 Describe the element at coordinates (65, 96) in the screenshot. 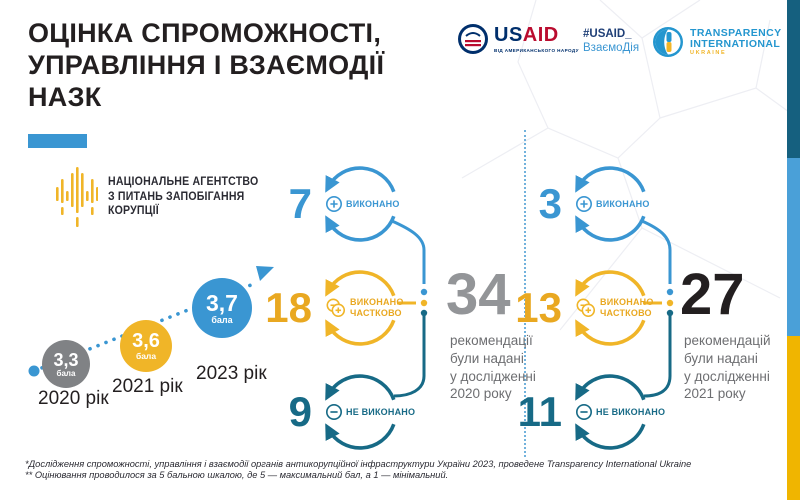

I see `page-title-line3: НАЗК` at that location.